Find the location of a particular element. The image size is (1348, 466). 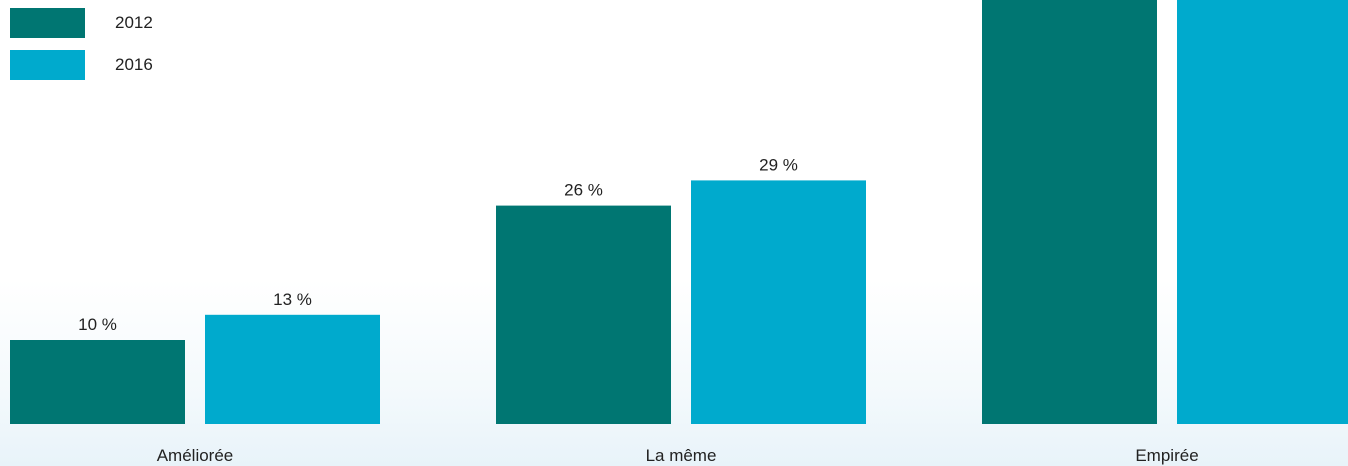

bar-empirée-2012 is located at coordinates (1069, 212).